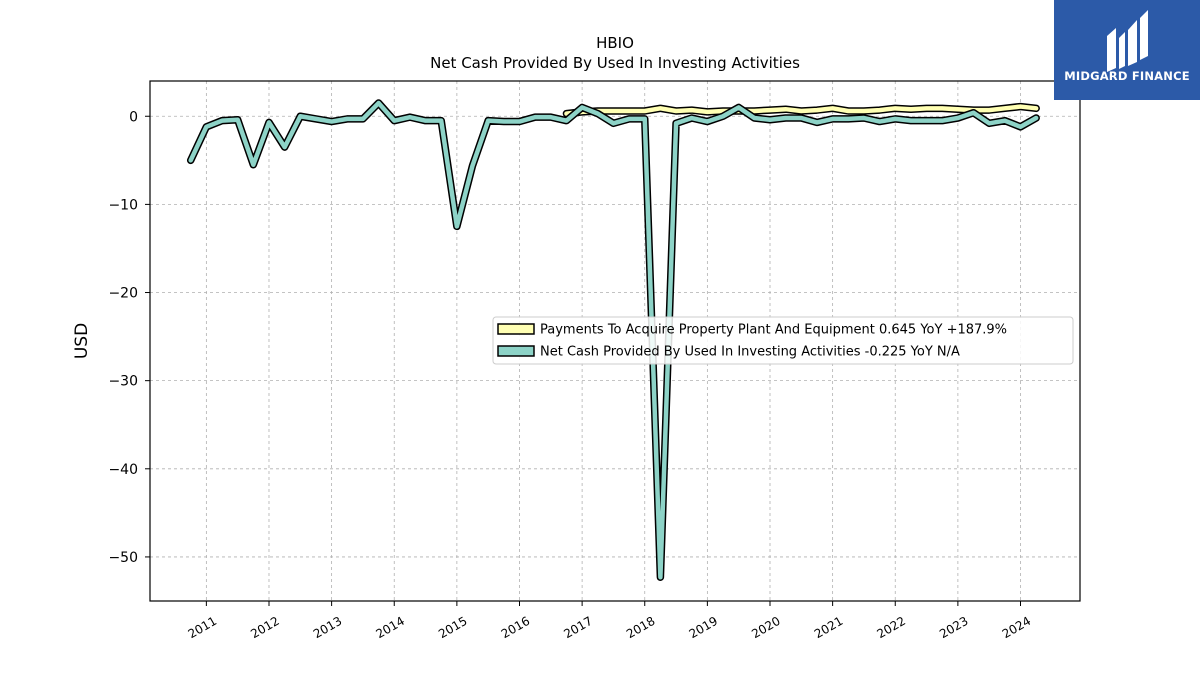 The width and height of the screenshot is (1200, 675). I want to click on x-tick-label: 2018, so click(640, 627).